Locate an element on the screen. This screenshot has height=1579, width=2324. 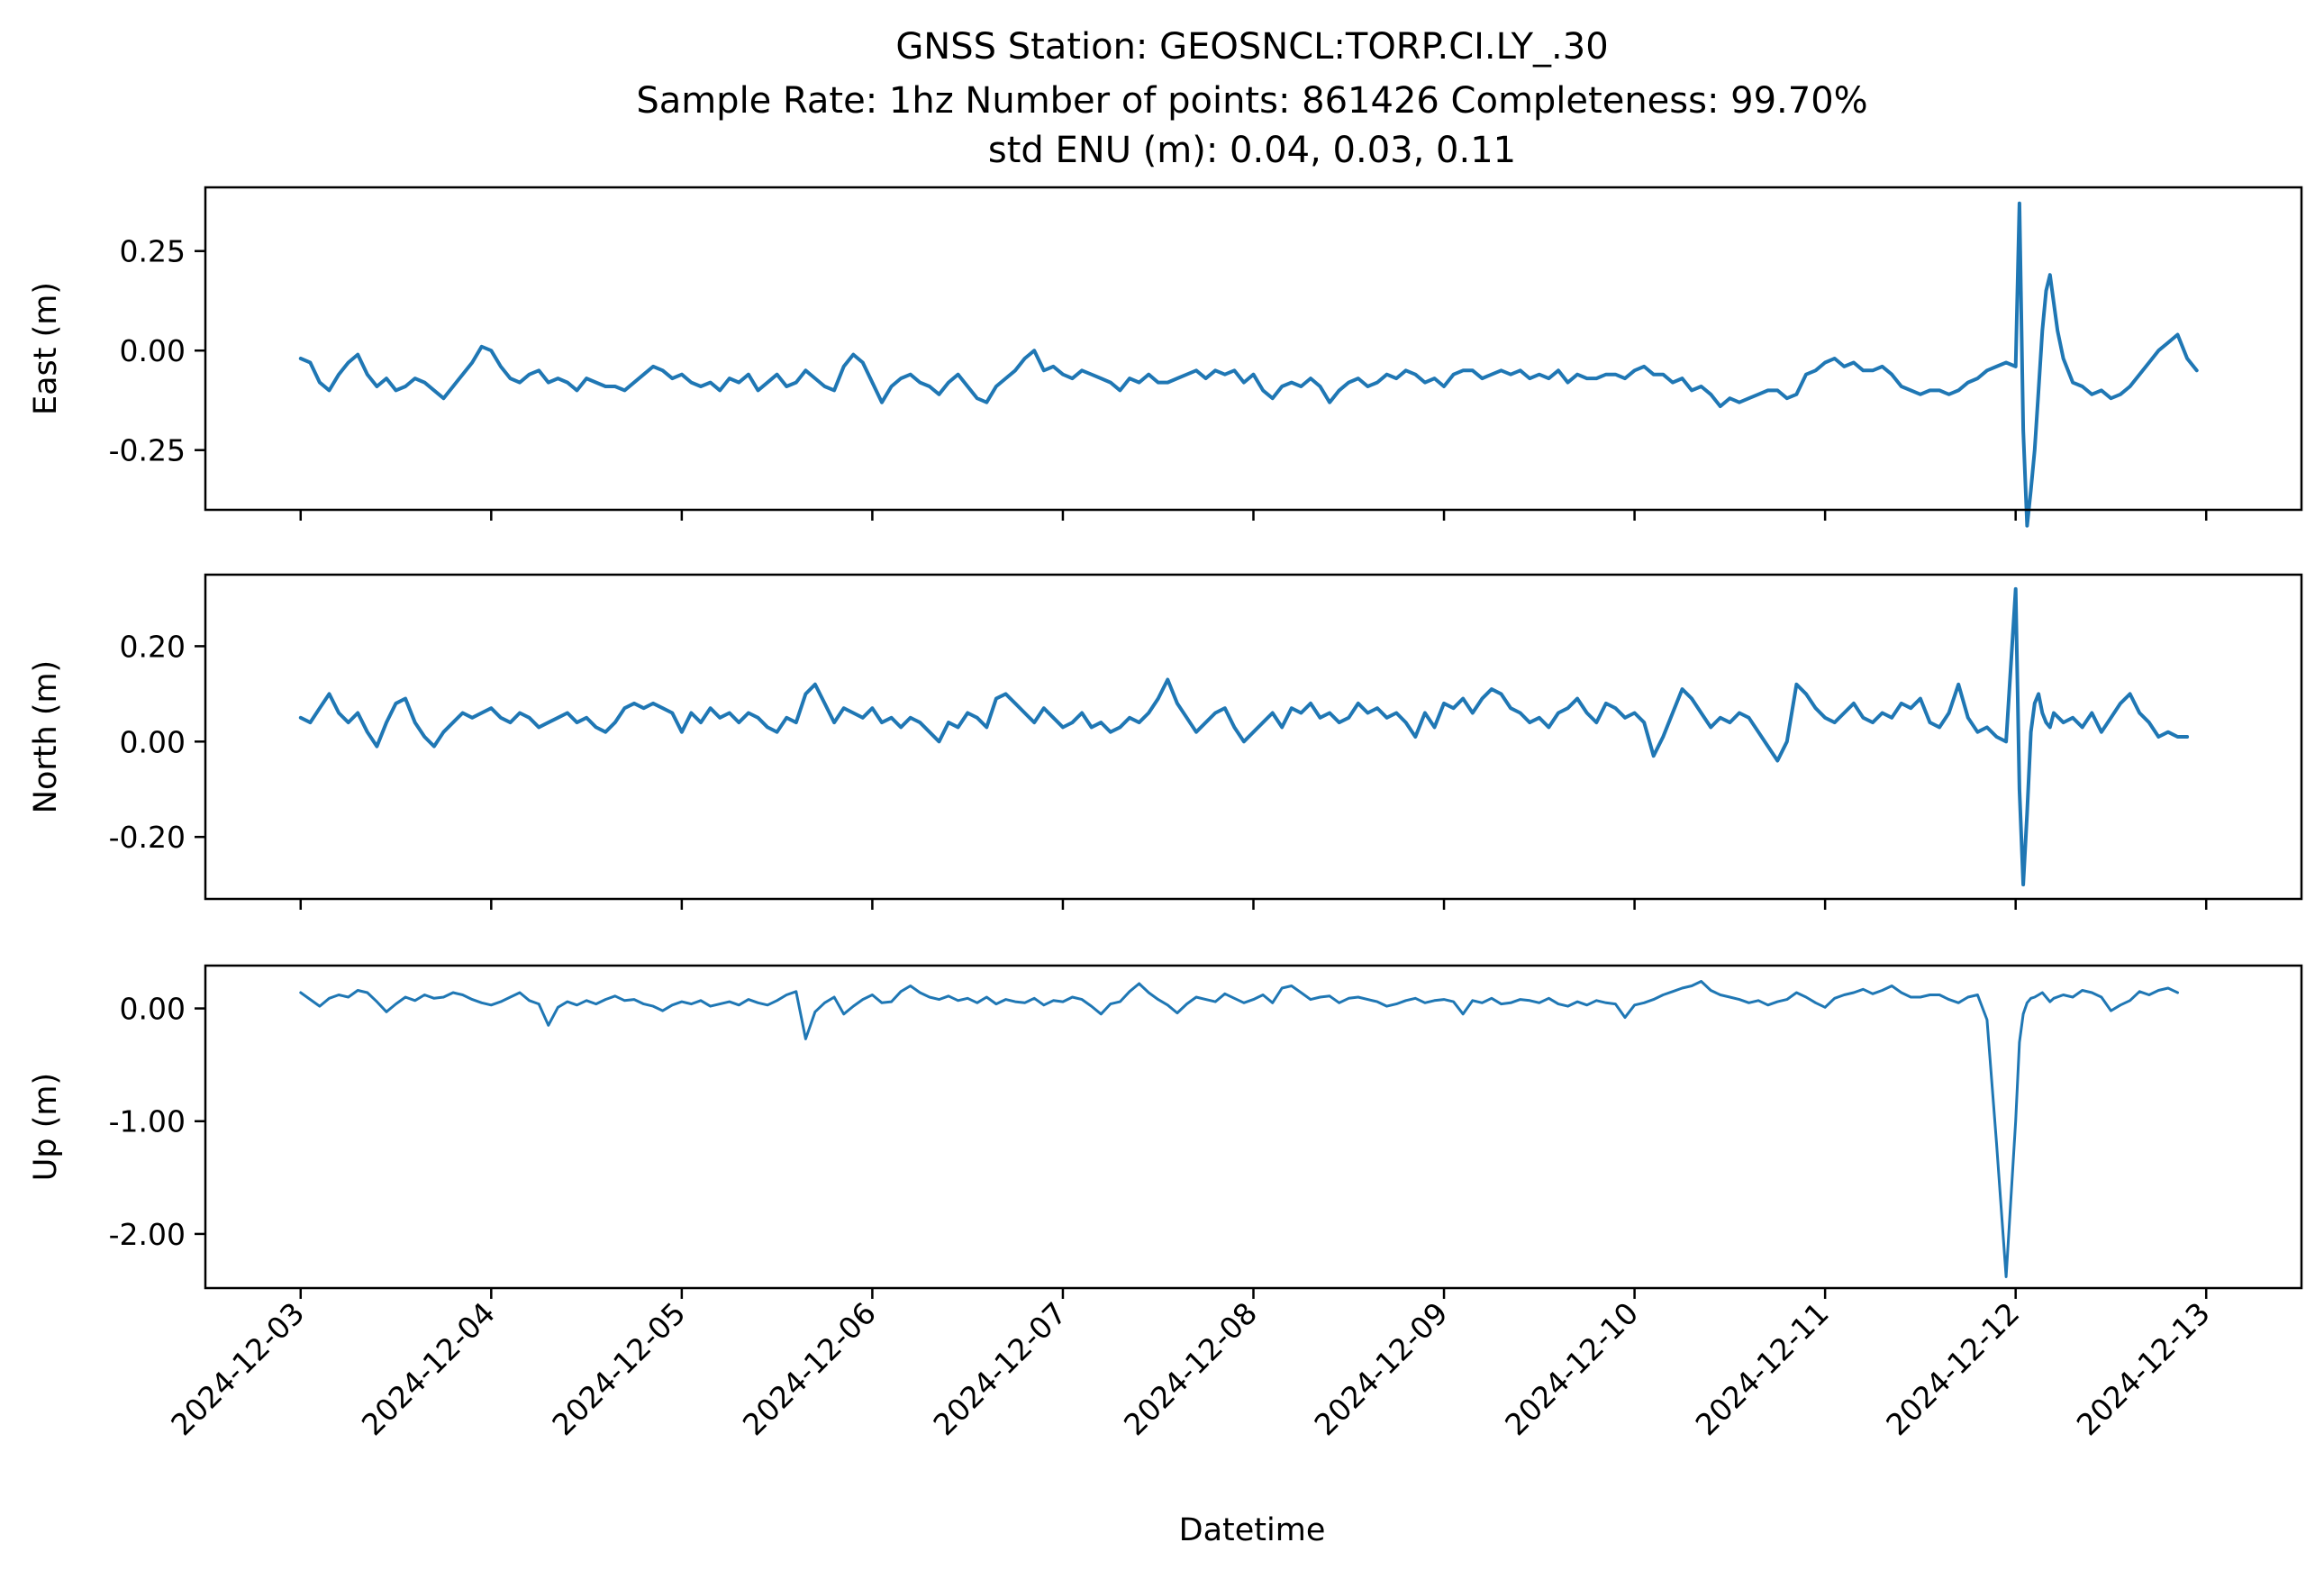
north-y-tick-label: 0.20 is located at coordinates (153, 646).